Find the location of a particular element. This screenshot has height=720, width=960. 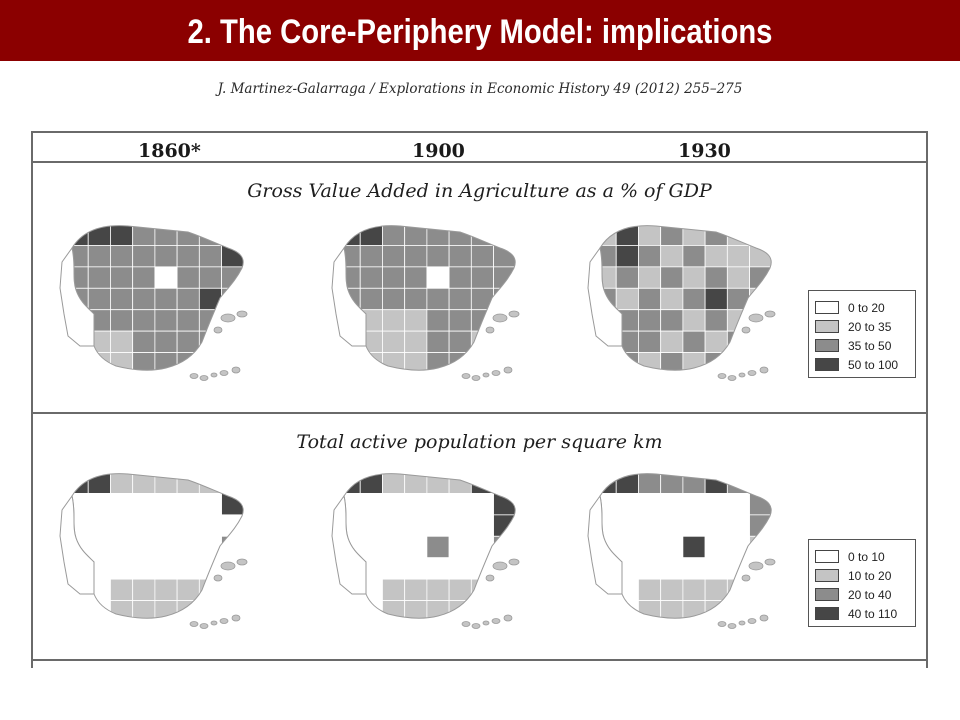

legend-label: 0 to 10 is located at coordinates (866, 557).